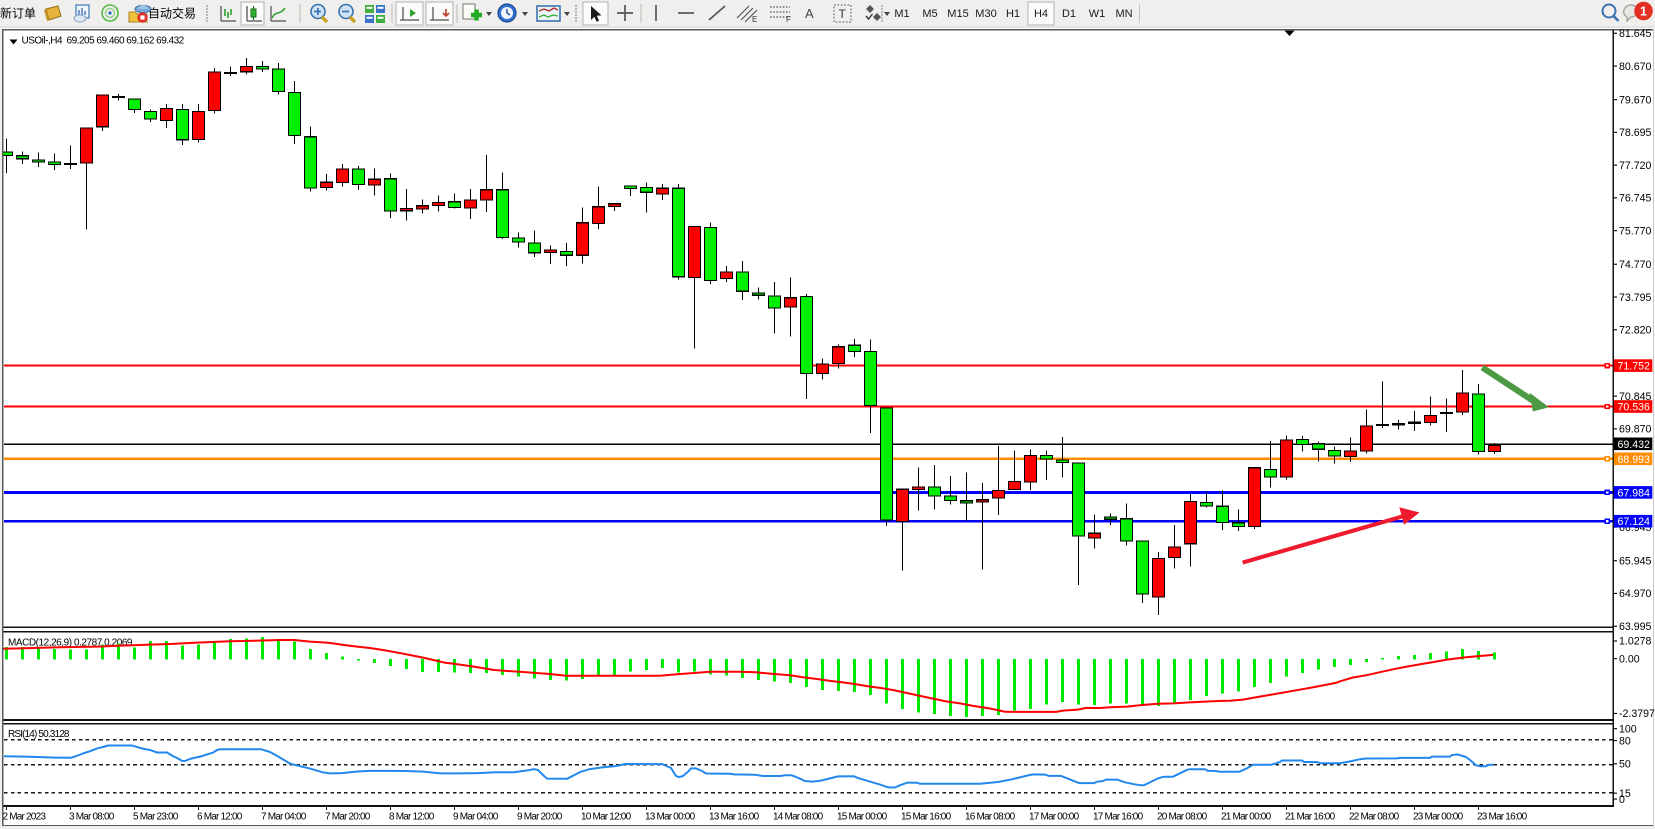  Describe the element at coordinates (1635, 265) in the screenshot. I see `svg-text: 74.770` at that location.